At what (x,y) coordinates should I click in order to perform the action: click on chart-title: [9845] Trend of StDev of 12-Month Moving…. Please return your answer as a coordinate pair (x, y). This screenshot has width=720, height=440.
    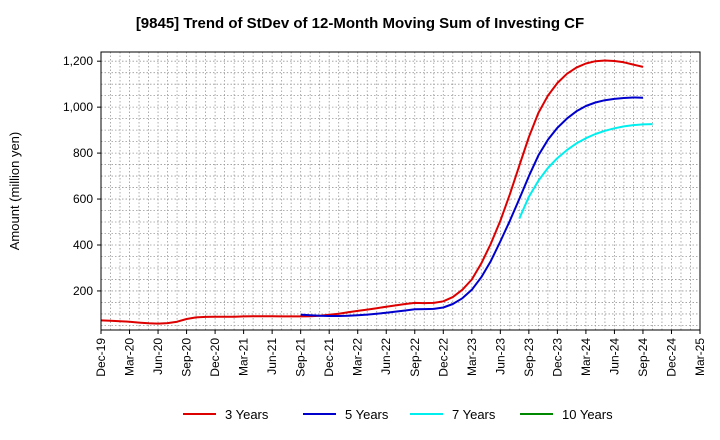
    Looking at the image, I should click on (360, 23).